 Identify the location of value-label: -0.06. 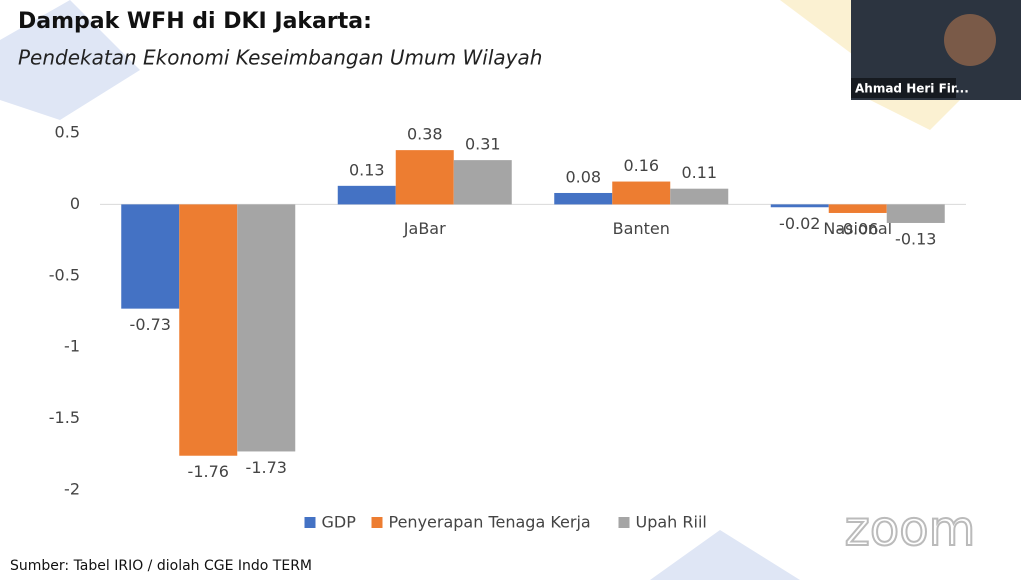
(857, 228).